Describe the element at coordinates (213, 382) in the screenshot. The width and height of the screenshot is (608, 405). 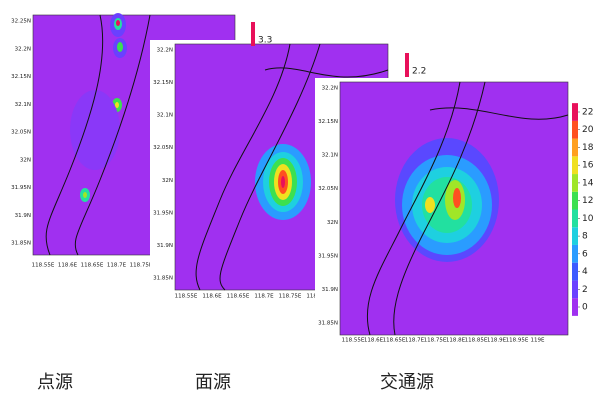
I see `panel-caption: 面源` at that location.